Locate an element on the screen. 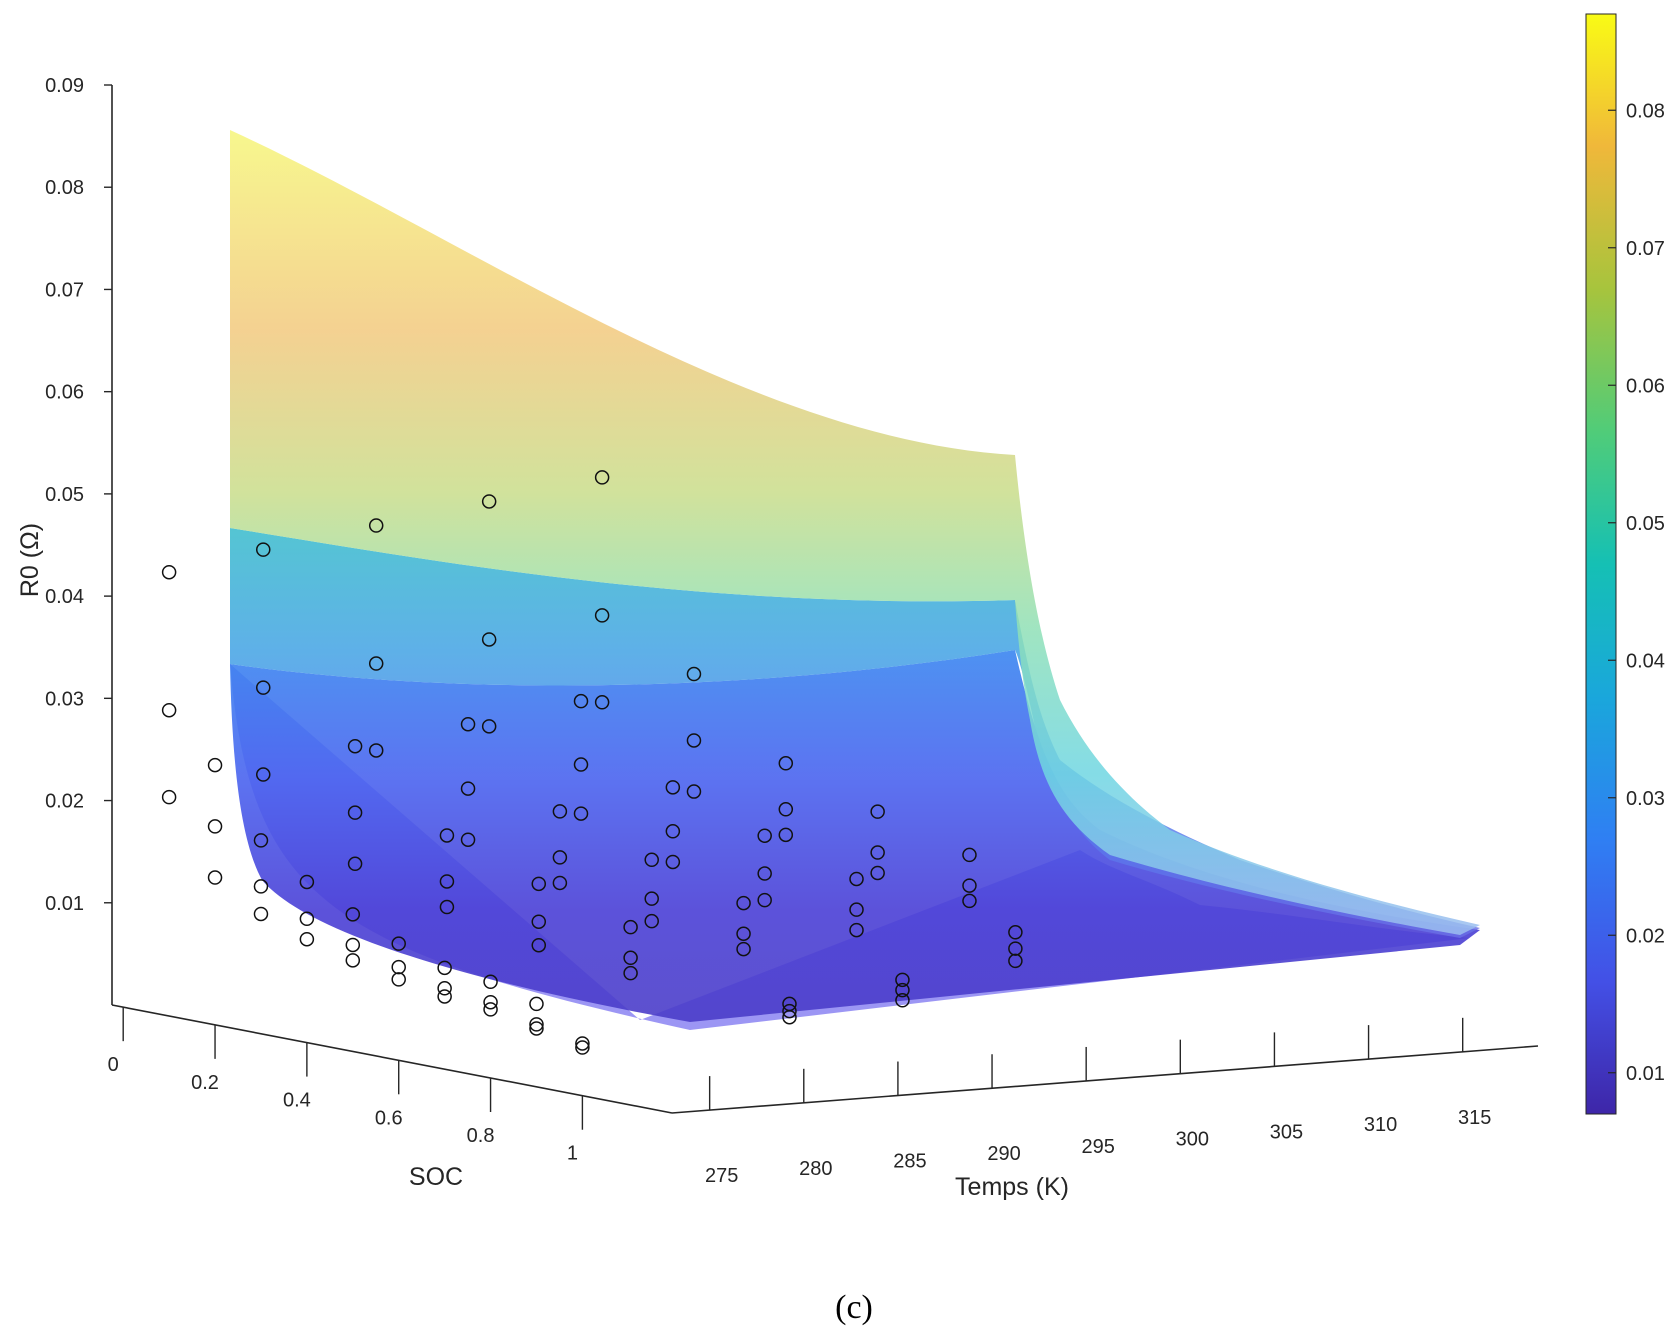 This screenshot has width=1675, height=1338. colorbar-ticks-group: 0.01 0.02 0.03 0.04 0.05 0.06 0.07 0.08 is located at coordinates (1636, 592).